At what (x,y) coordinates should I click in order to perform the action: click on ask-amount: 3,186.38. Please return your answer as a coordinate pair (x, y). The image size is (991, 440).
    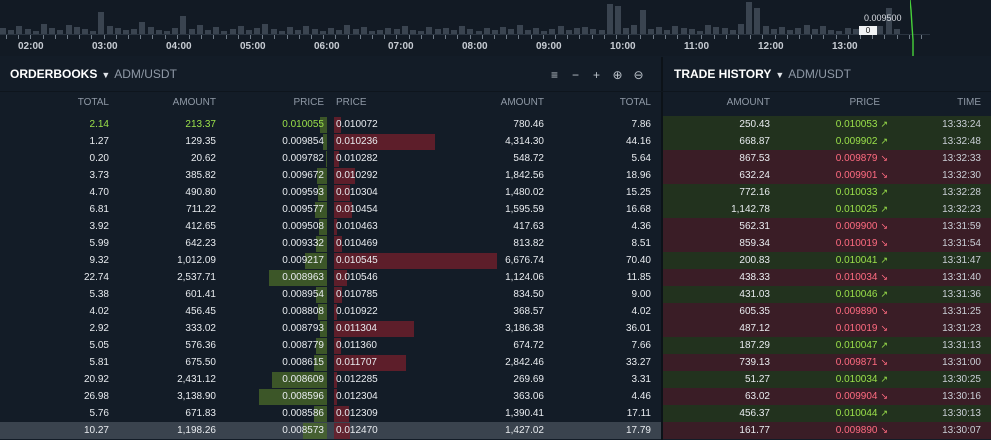
    Looking at the image, I should click on (524, 328).